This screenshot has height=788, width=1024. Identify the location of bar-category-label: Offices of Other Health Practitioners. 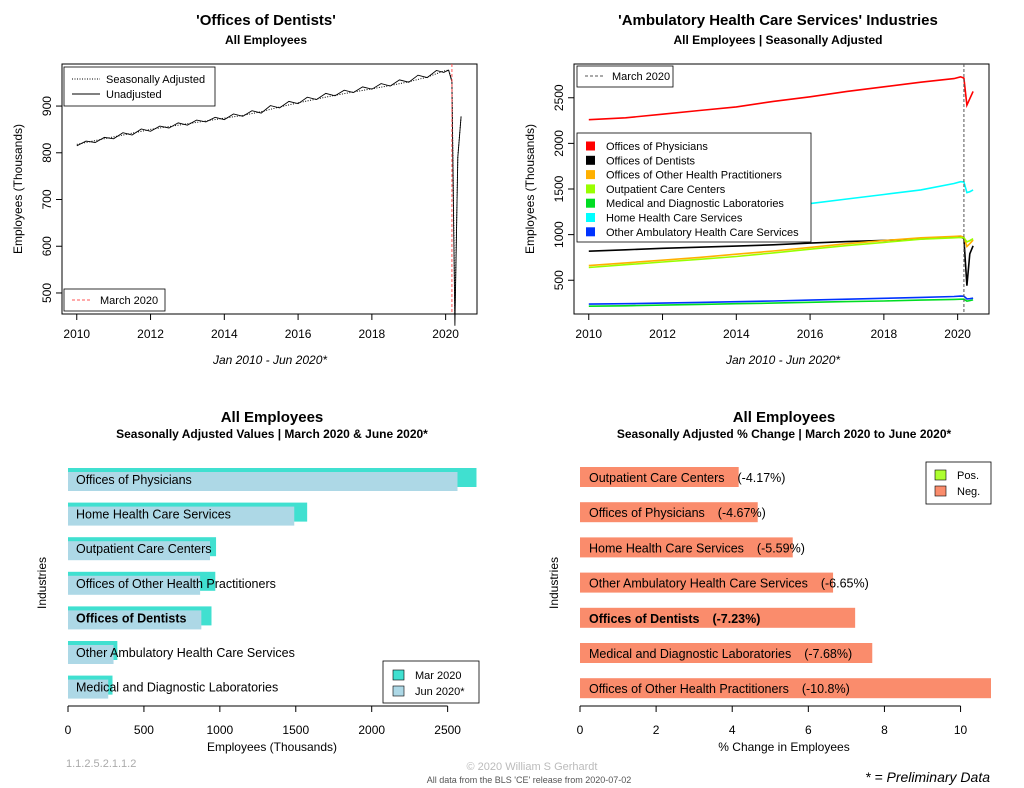
(176, 584).